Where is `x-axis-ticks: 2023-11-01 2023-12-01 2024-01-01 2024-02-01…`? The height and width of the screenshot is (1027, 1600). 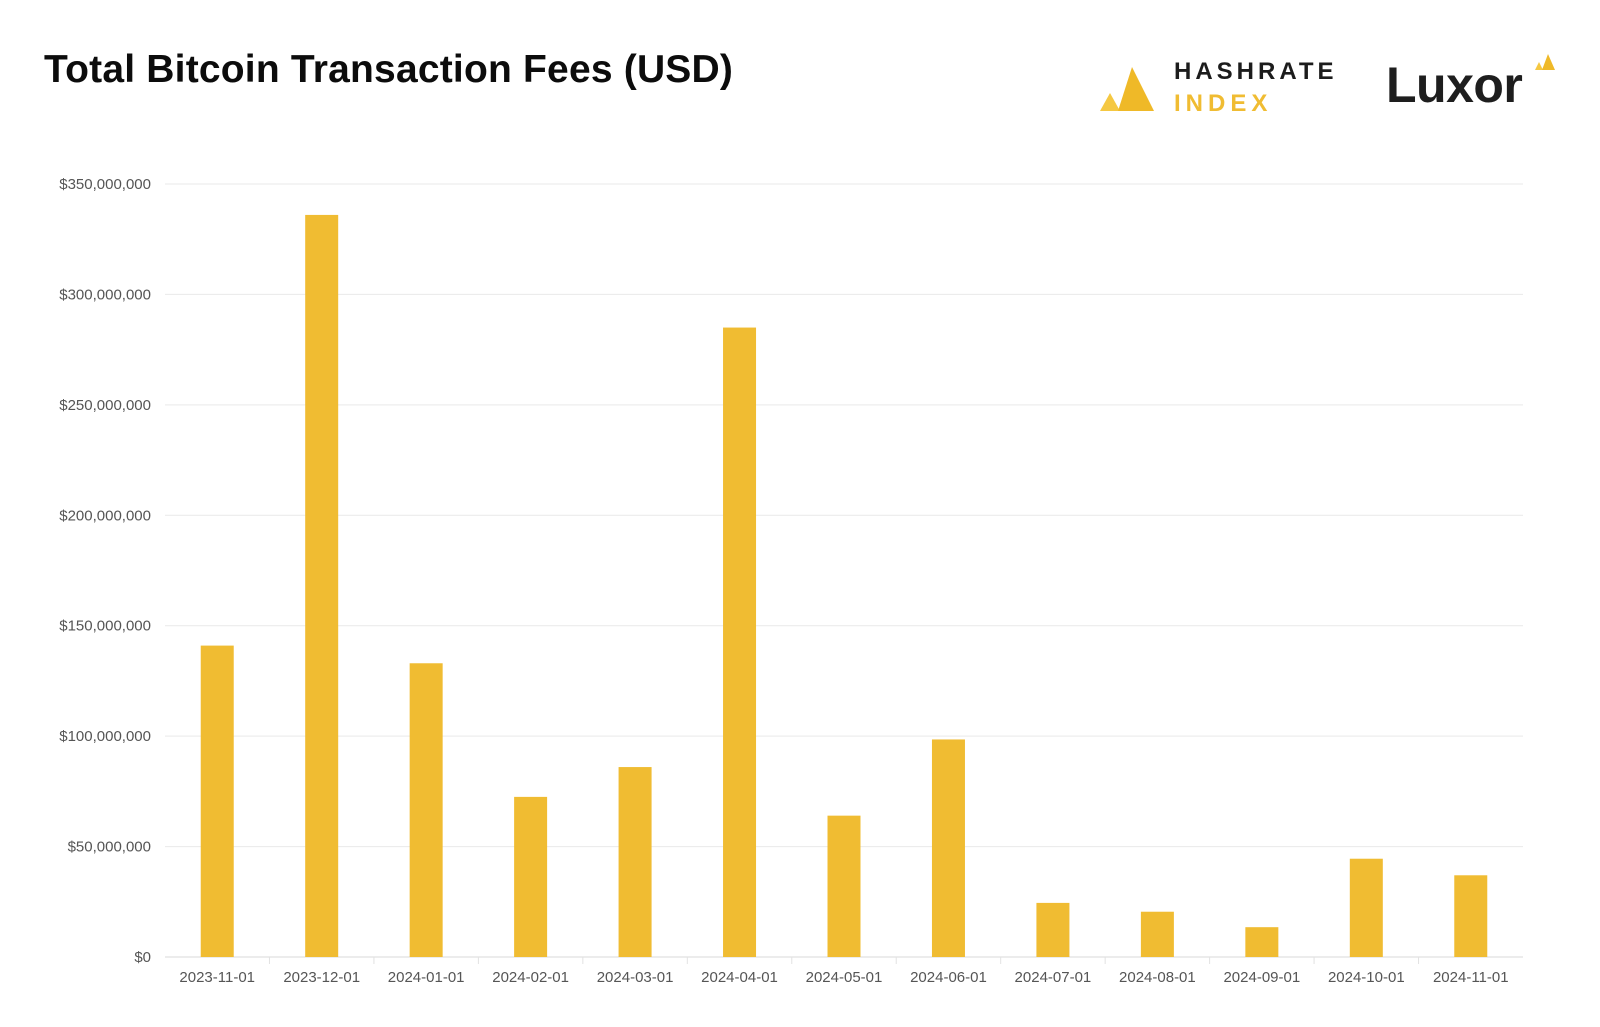
x-axis-ticks: 2023-11-01 2023-12-01 2024-01-01 2024-02-01… is located at coordinates (844, 971).